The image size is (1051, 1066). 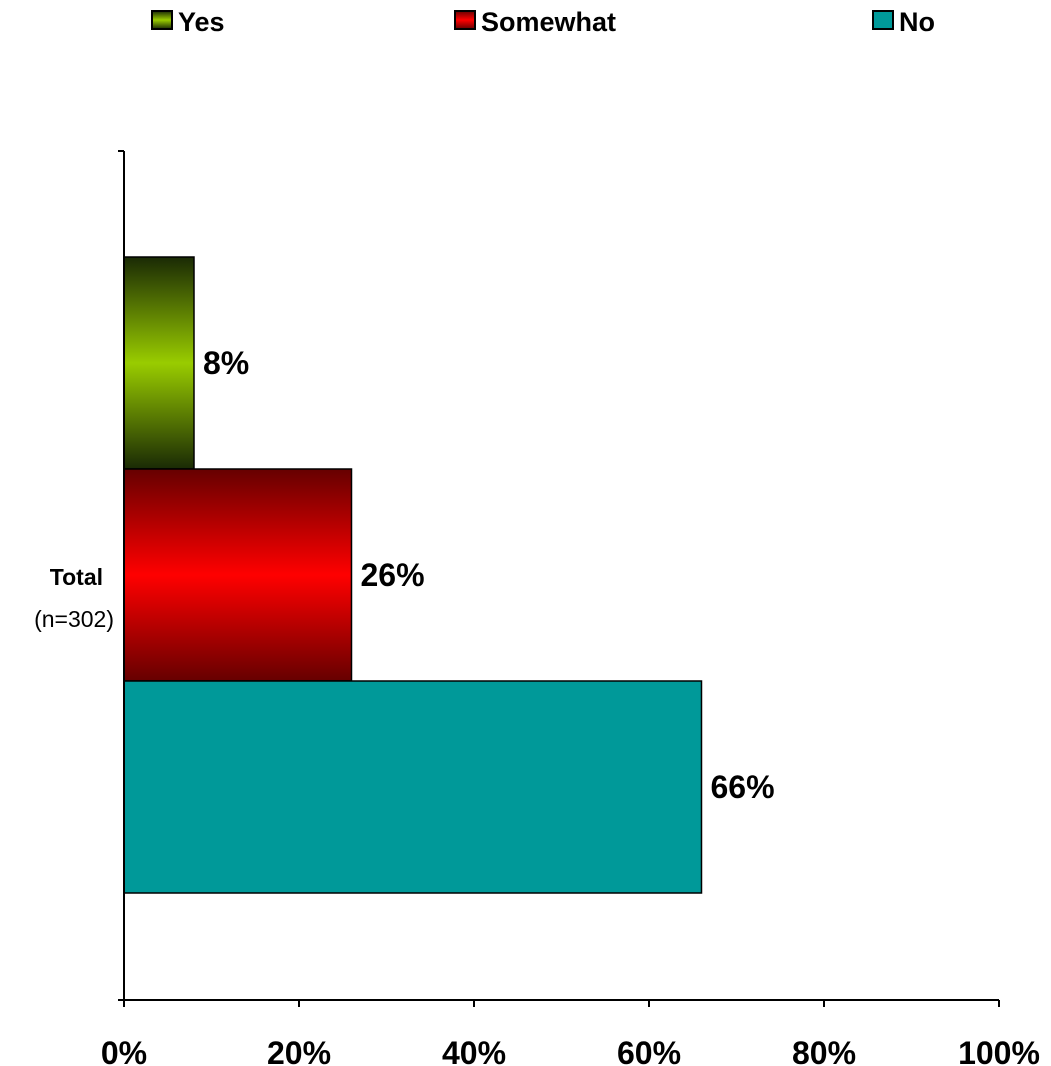 What do you see at coordinates (413, 787) in the screenshot?
I see `bar-no` at bounding box center [413, 787].